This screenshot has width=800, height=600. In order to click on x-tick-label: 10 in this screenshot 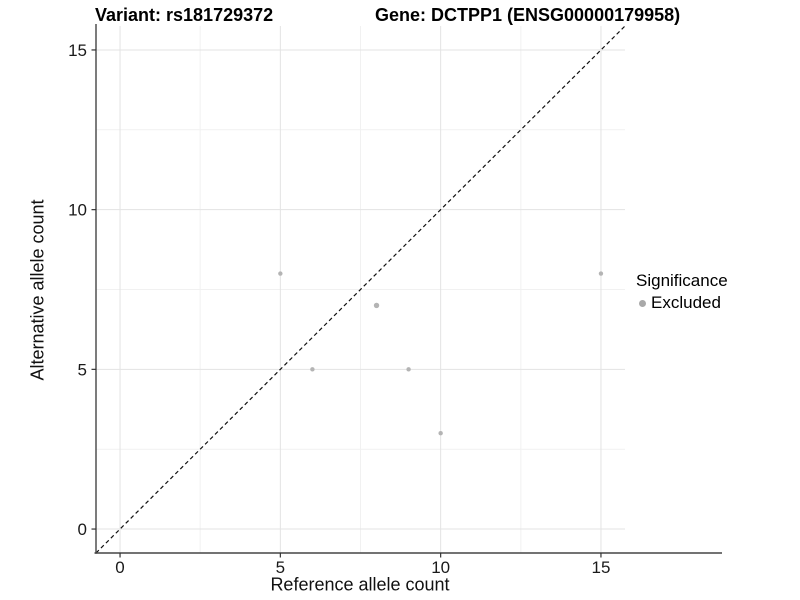, I will do `click(440, 567)`.